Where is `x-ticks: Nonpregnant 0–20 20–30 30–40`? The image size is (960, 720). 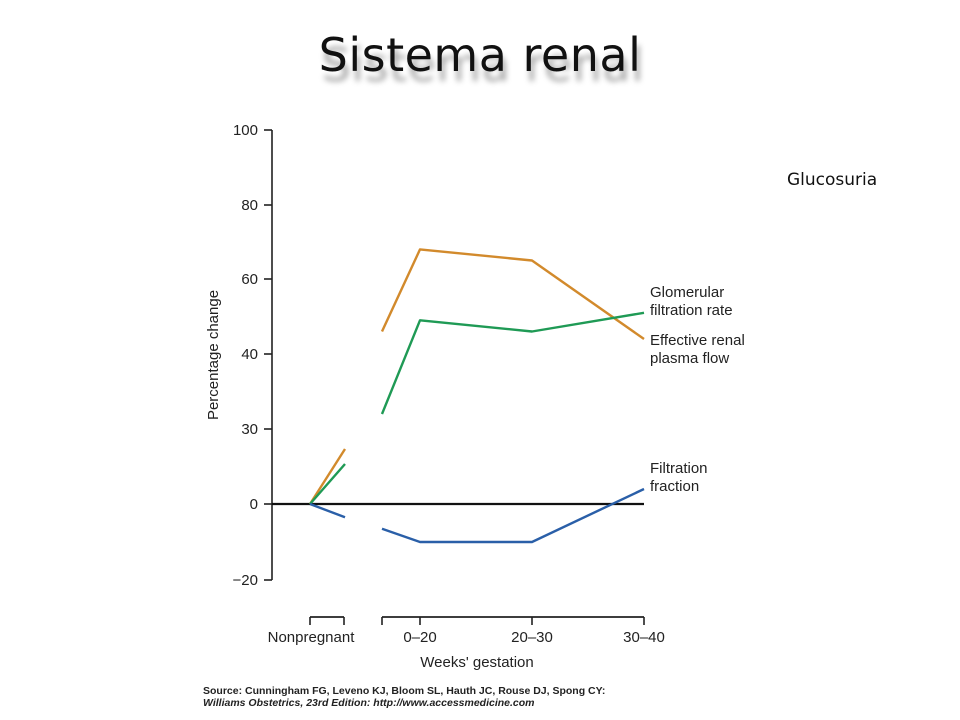 x-ticks: Nonpregnant 0–20 20–30 30–40 is located at coordinates (466, 637).